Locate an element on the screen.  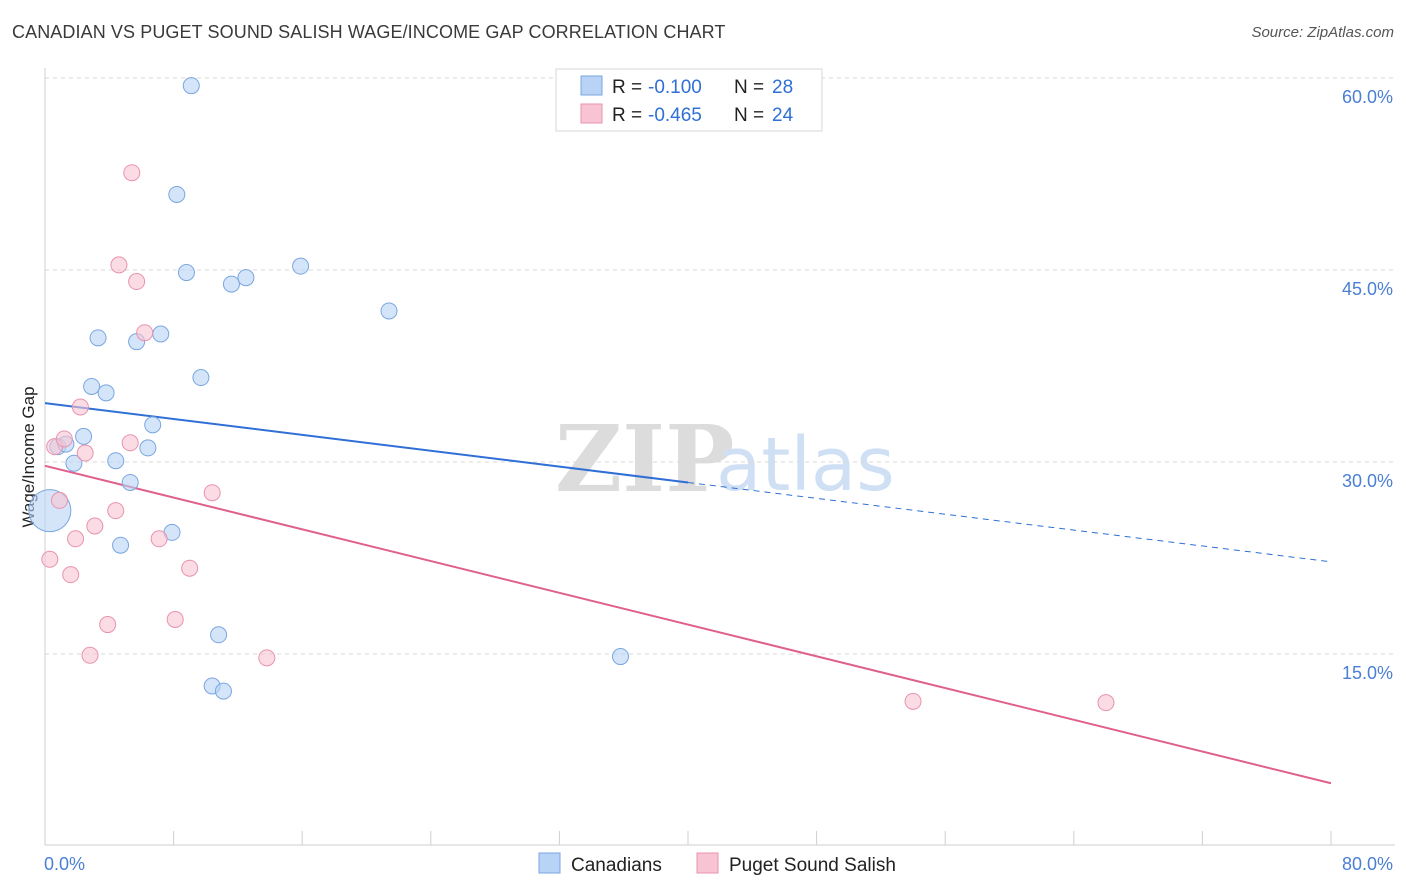
trend-line-canadians-extension is located at coordinates (1009, 522).